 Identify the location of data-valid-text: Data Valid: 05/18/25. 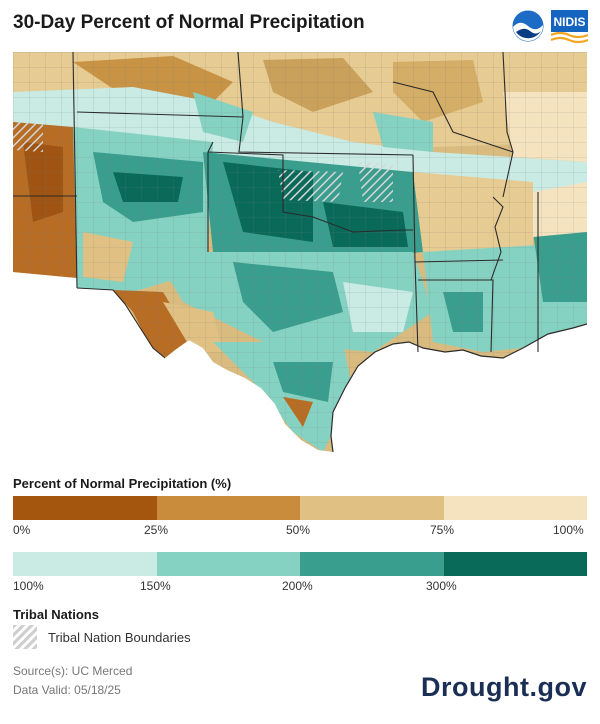
(67, 690).